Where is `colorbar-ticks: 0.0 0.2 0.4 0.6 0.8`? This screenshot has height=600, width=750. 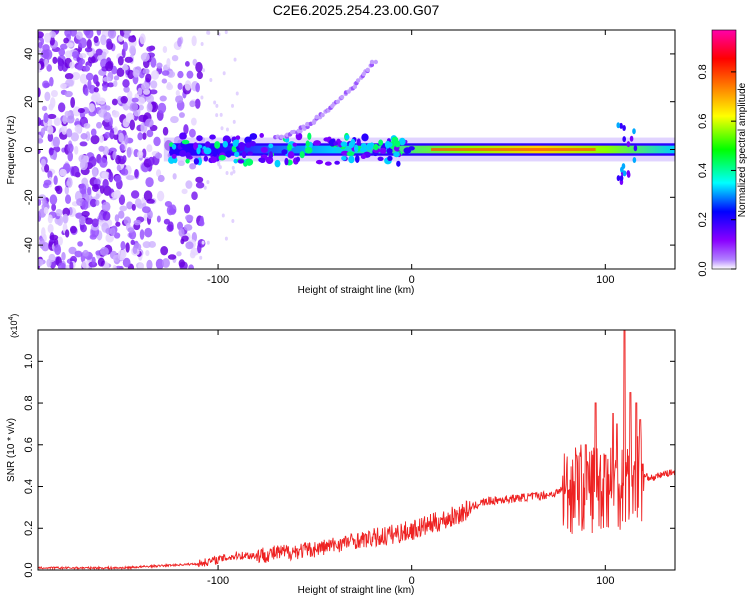 colorbar-ticks: 0.0 0.2 0.4 0.6 0.8 is located at coordinates (716, 170).